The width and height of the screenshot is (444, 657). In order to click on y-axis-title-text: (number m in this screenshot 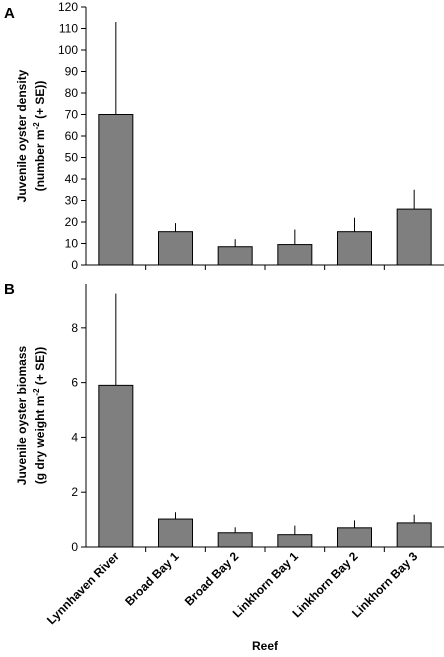, I will do `click(40, 160)`.